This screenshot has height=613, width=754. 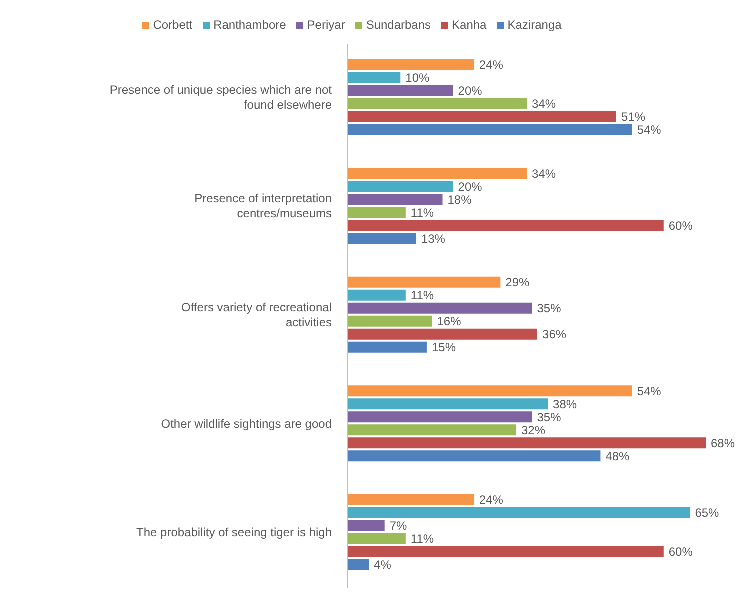 What do you see at coordinates (234, 533) in the screenshot?
I see `y-tick-label: The probability of seeing tiger is high` at bounding box center [234, 533].